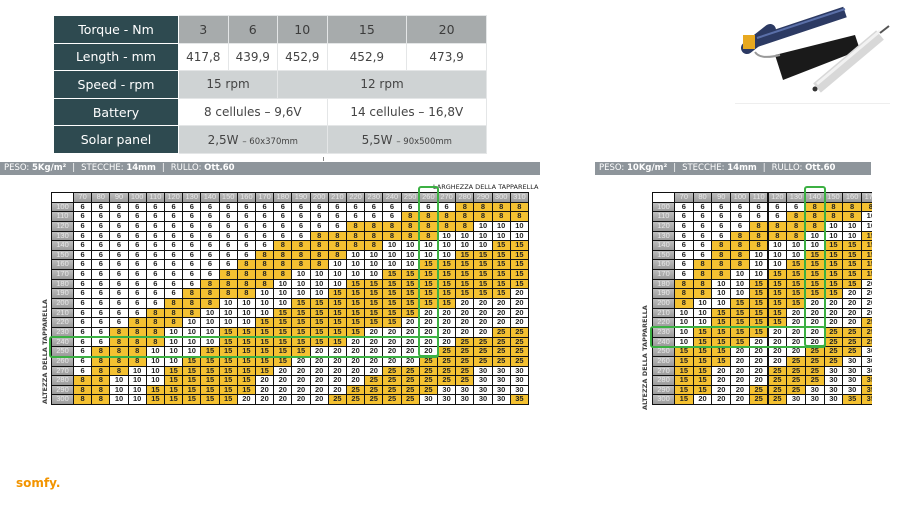 This screenshot has height=505, width=900. I want to click on row-header: 290, so click(62, 390).